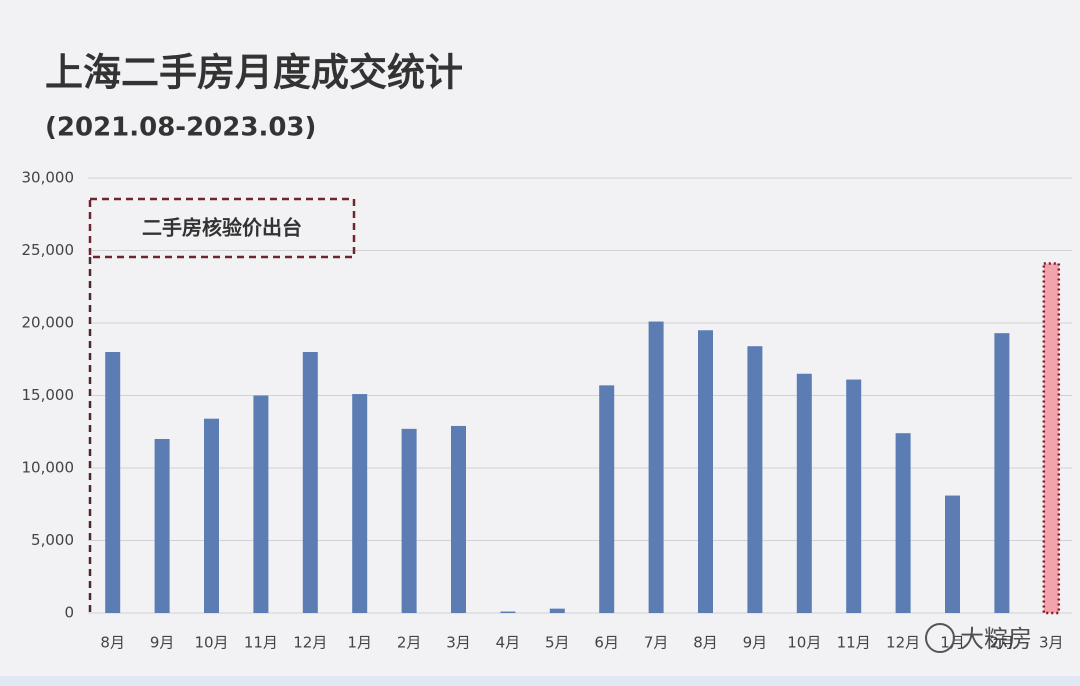 The image size is (1080, 686). Describe the element at coordinates (540, 681) in the screenshot. I see `bottom-strip` at that location.